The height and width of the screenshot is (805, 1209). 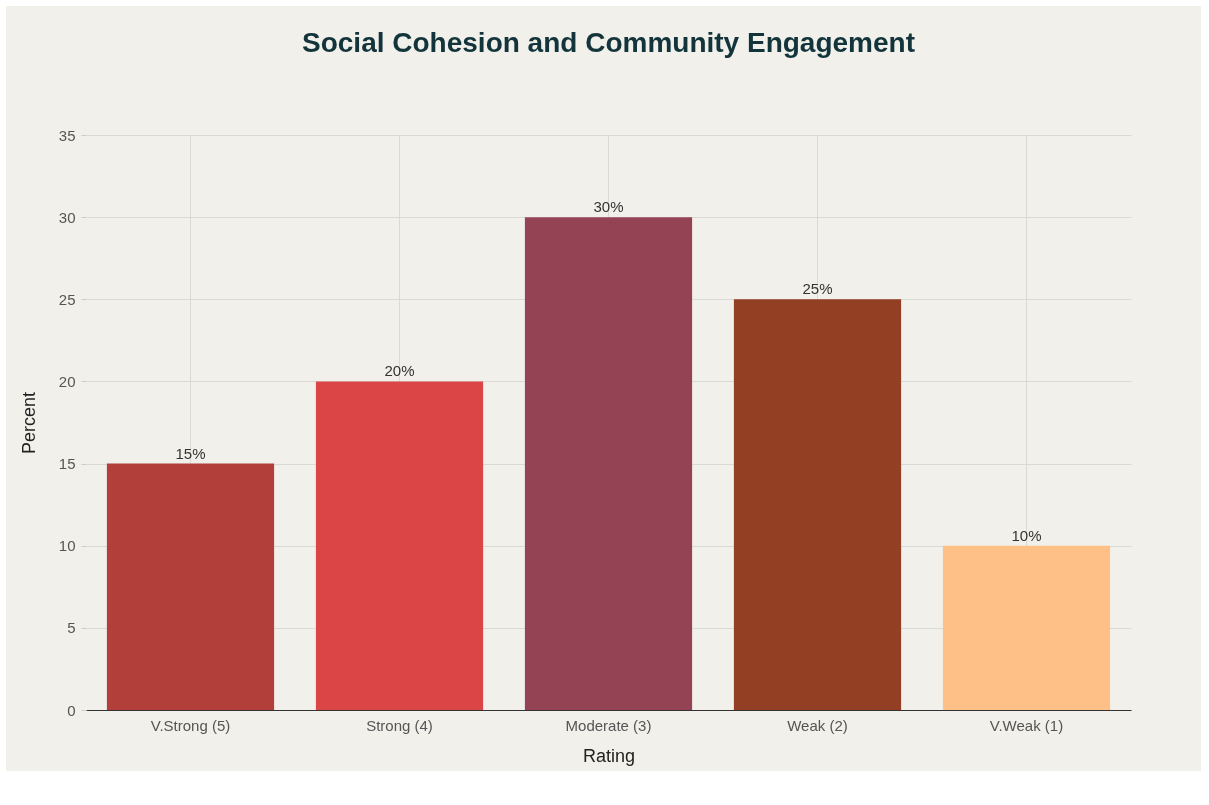 I want to click on y-tick-label: 0, so click(x=71, y=710).